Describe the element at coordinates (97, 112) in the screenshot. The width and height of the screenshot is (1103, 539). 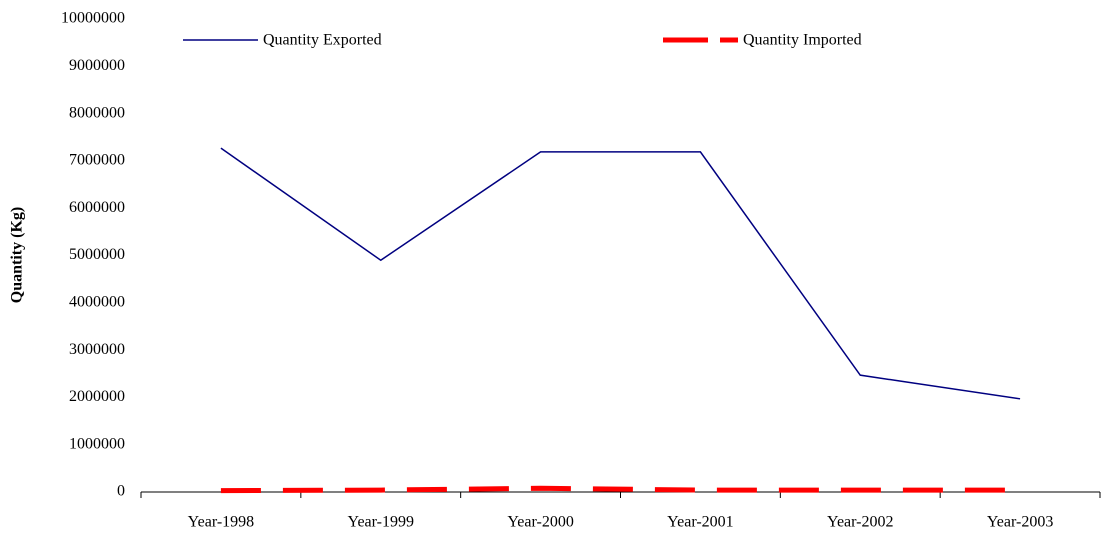
I see `y-tick-label: 8000000` at that location.